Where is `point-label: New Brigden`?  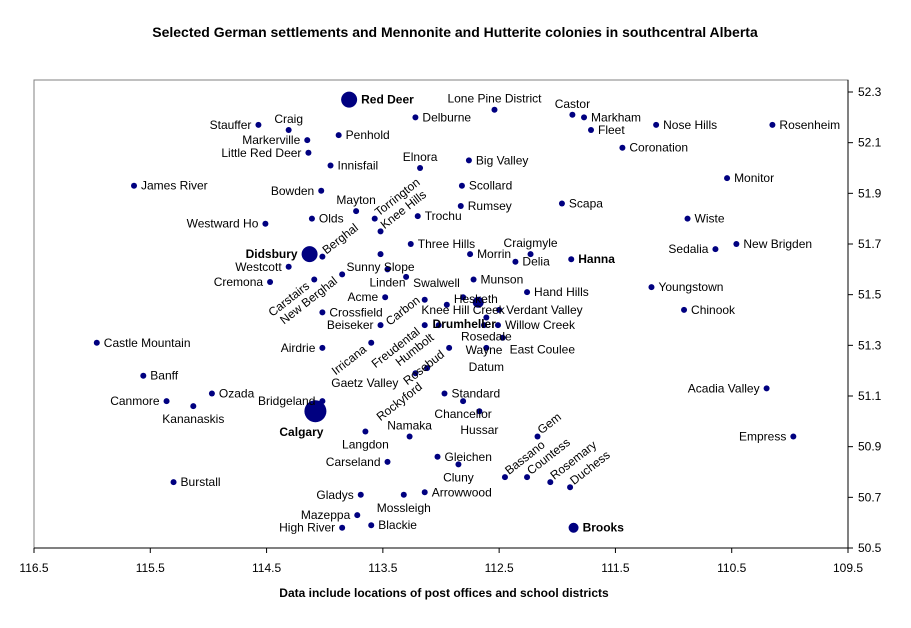
point-label: New Brigden is located at coordinates (777, 244).